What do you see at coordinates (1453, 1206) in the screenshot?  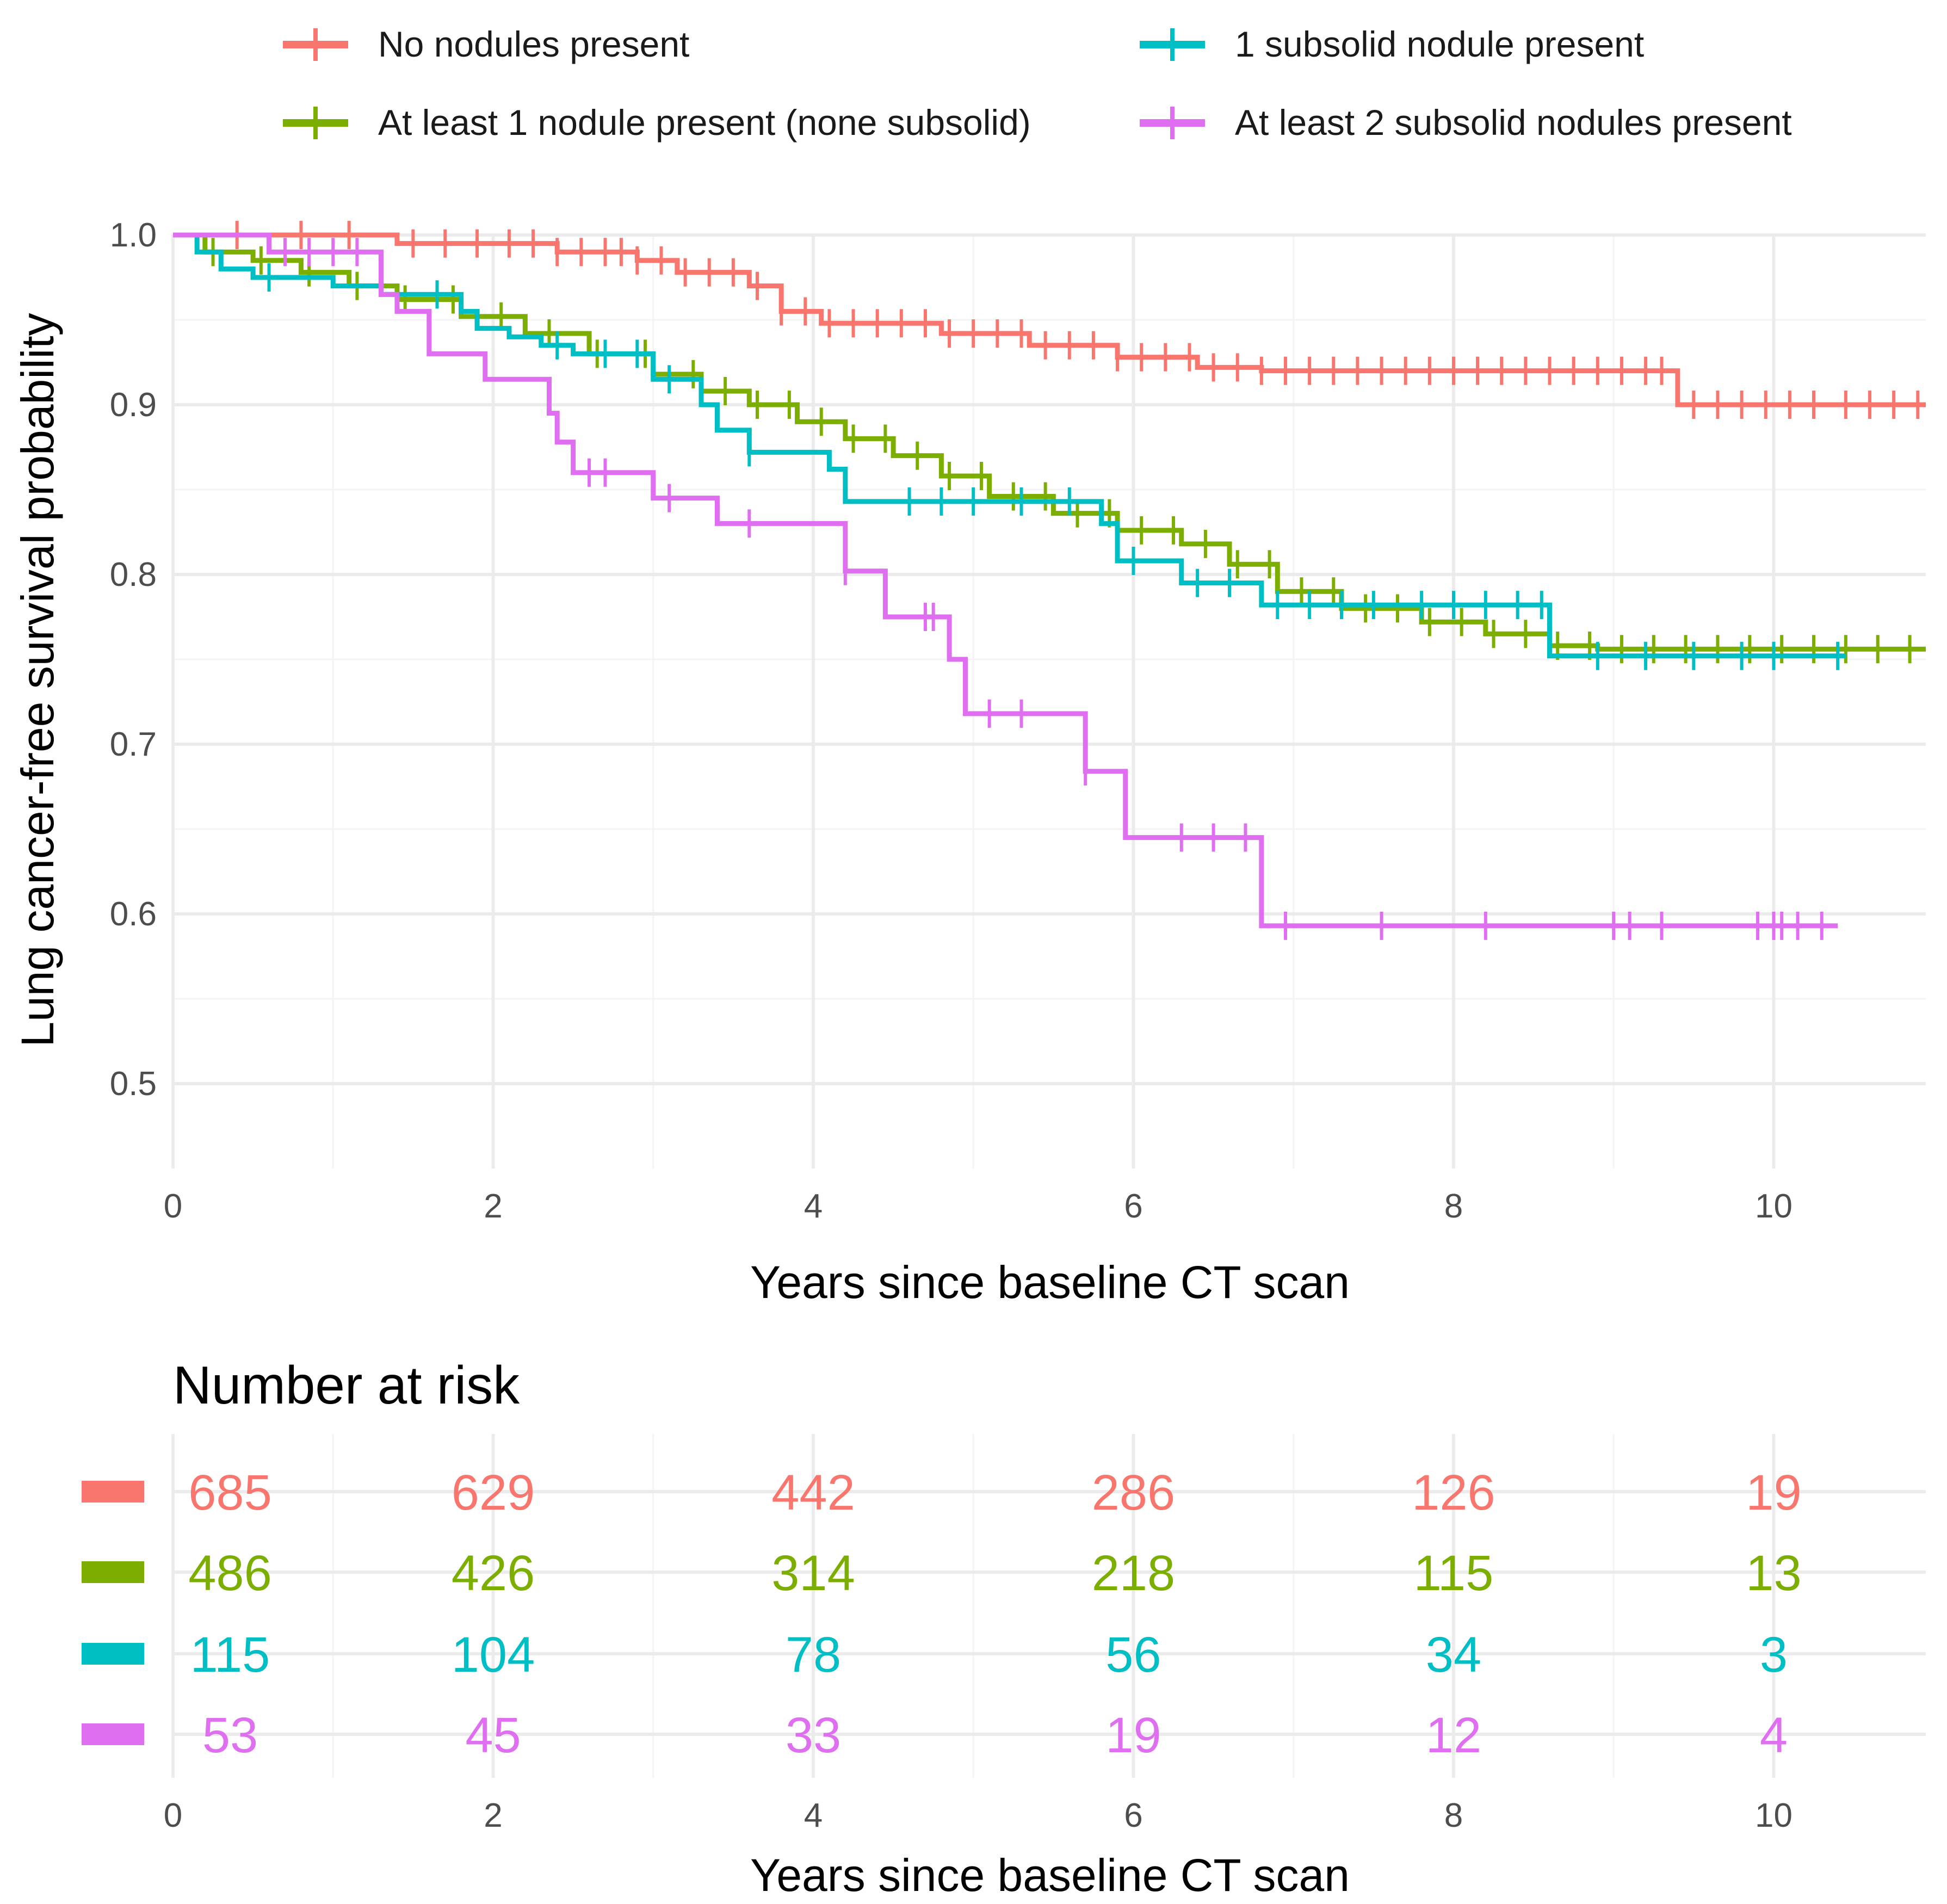 I see `x-tick-label: 8` at bounding box center [1453, 1206].